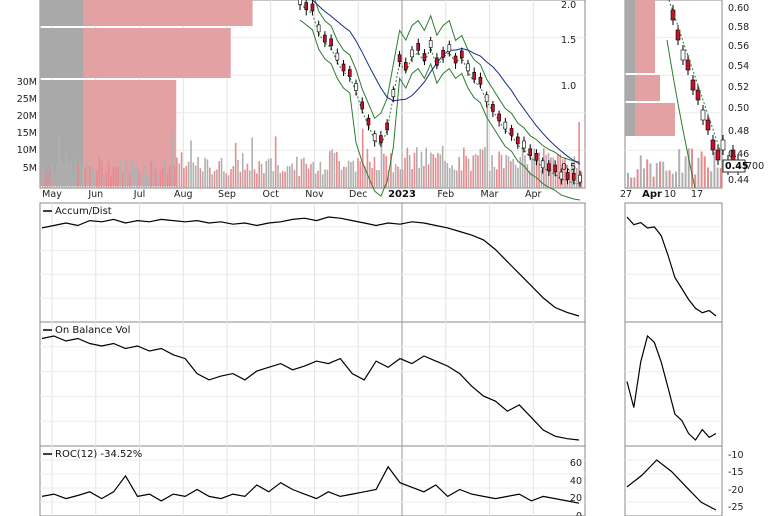 The width and height of the screenshot is (770, 516). Describe the element at coordinates (314, 194) in the screenshot. I see `month-label: Nov` at that location.